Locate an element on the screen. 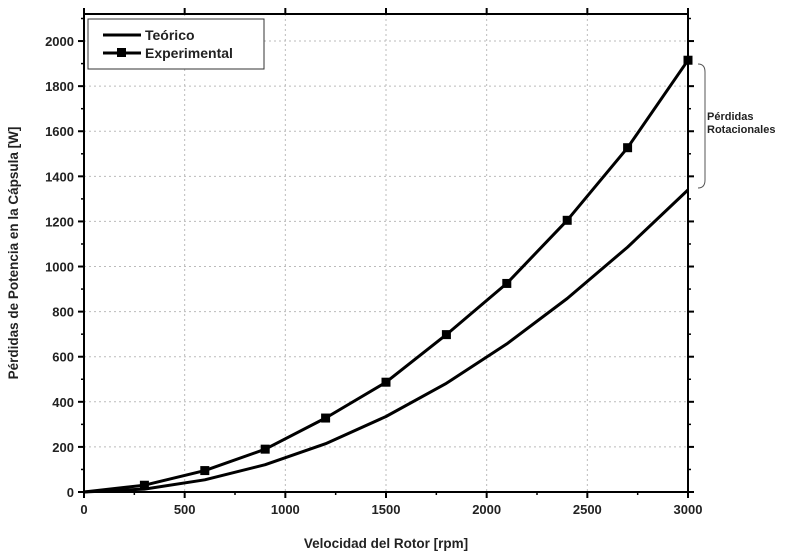  x-tick-label: 2500 is located at coordinates (587, 509).